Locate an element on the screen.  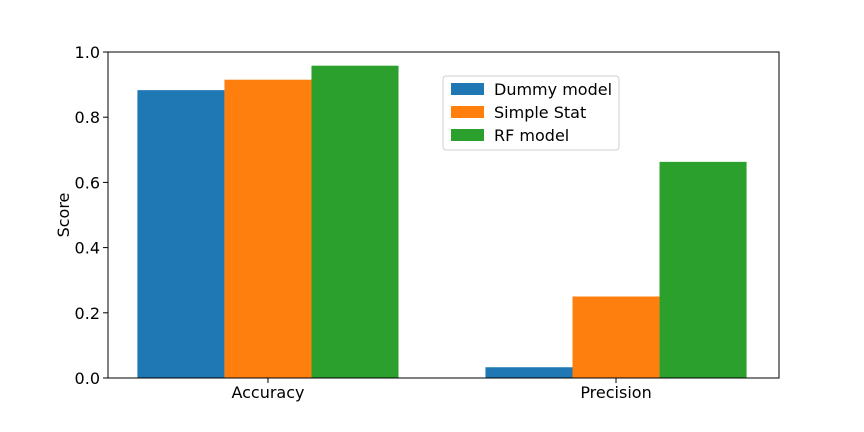
legend-label: Simple Stat is located at coordinates (540, 112).